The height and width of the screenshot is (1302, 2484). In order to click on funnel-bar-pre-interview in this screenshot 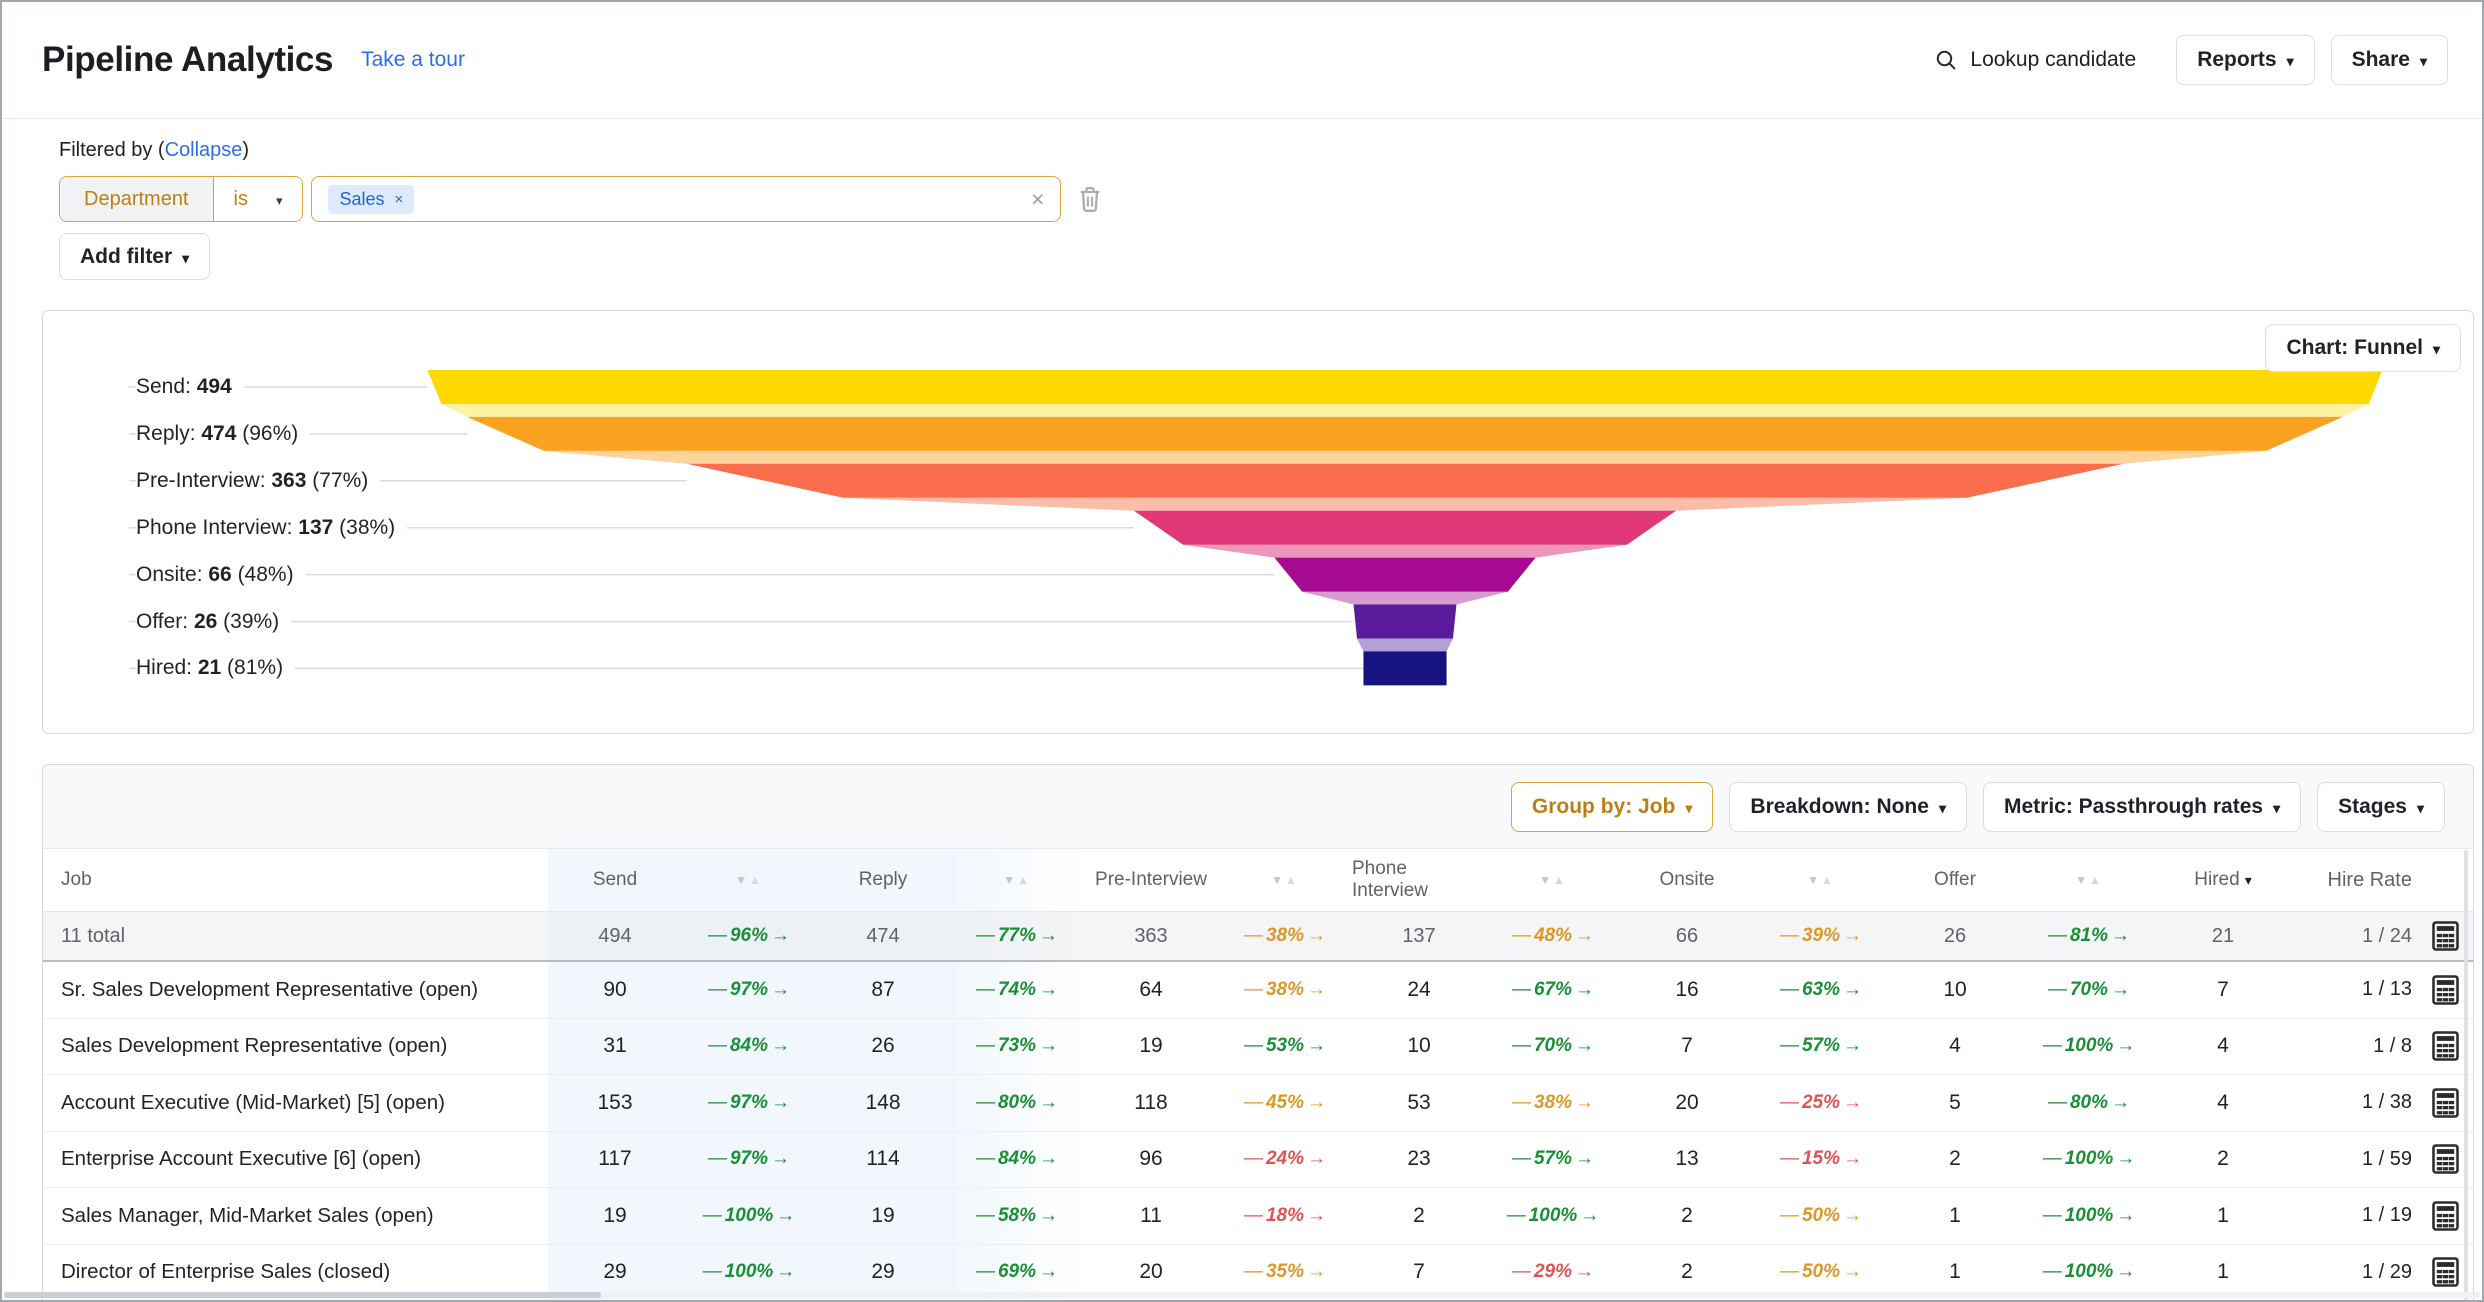, I will do `click(1405, 480)`.